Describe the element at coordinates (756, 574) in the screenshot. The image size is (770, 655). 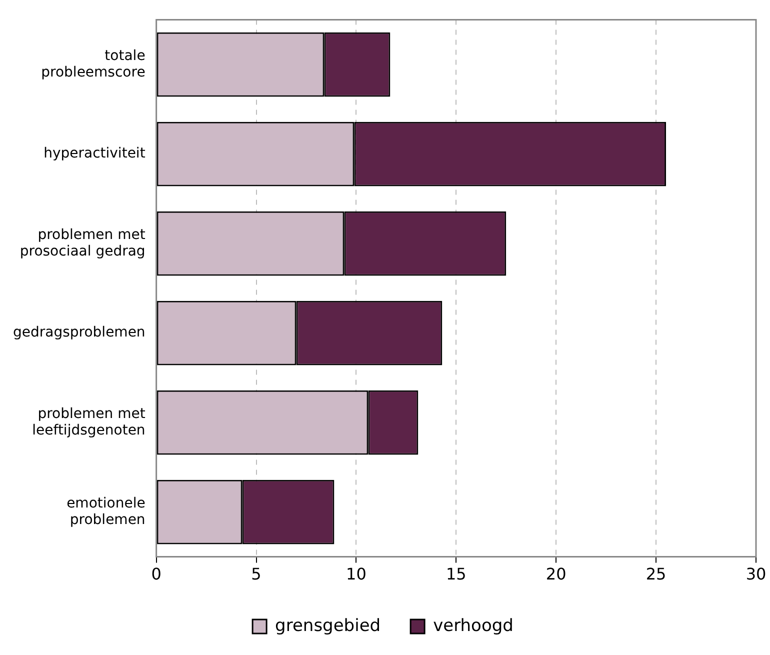
I see `x-tick-label: 30` at that location.